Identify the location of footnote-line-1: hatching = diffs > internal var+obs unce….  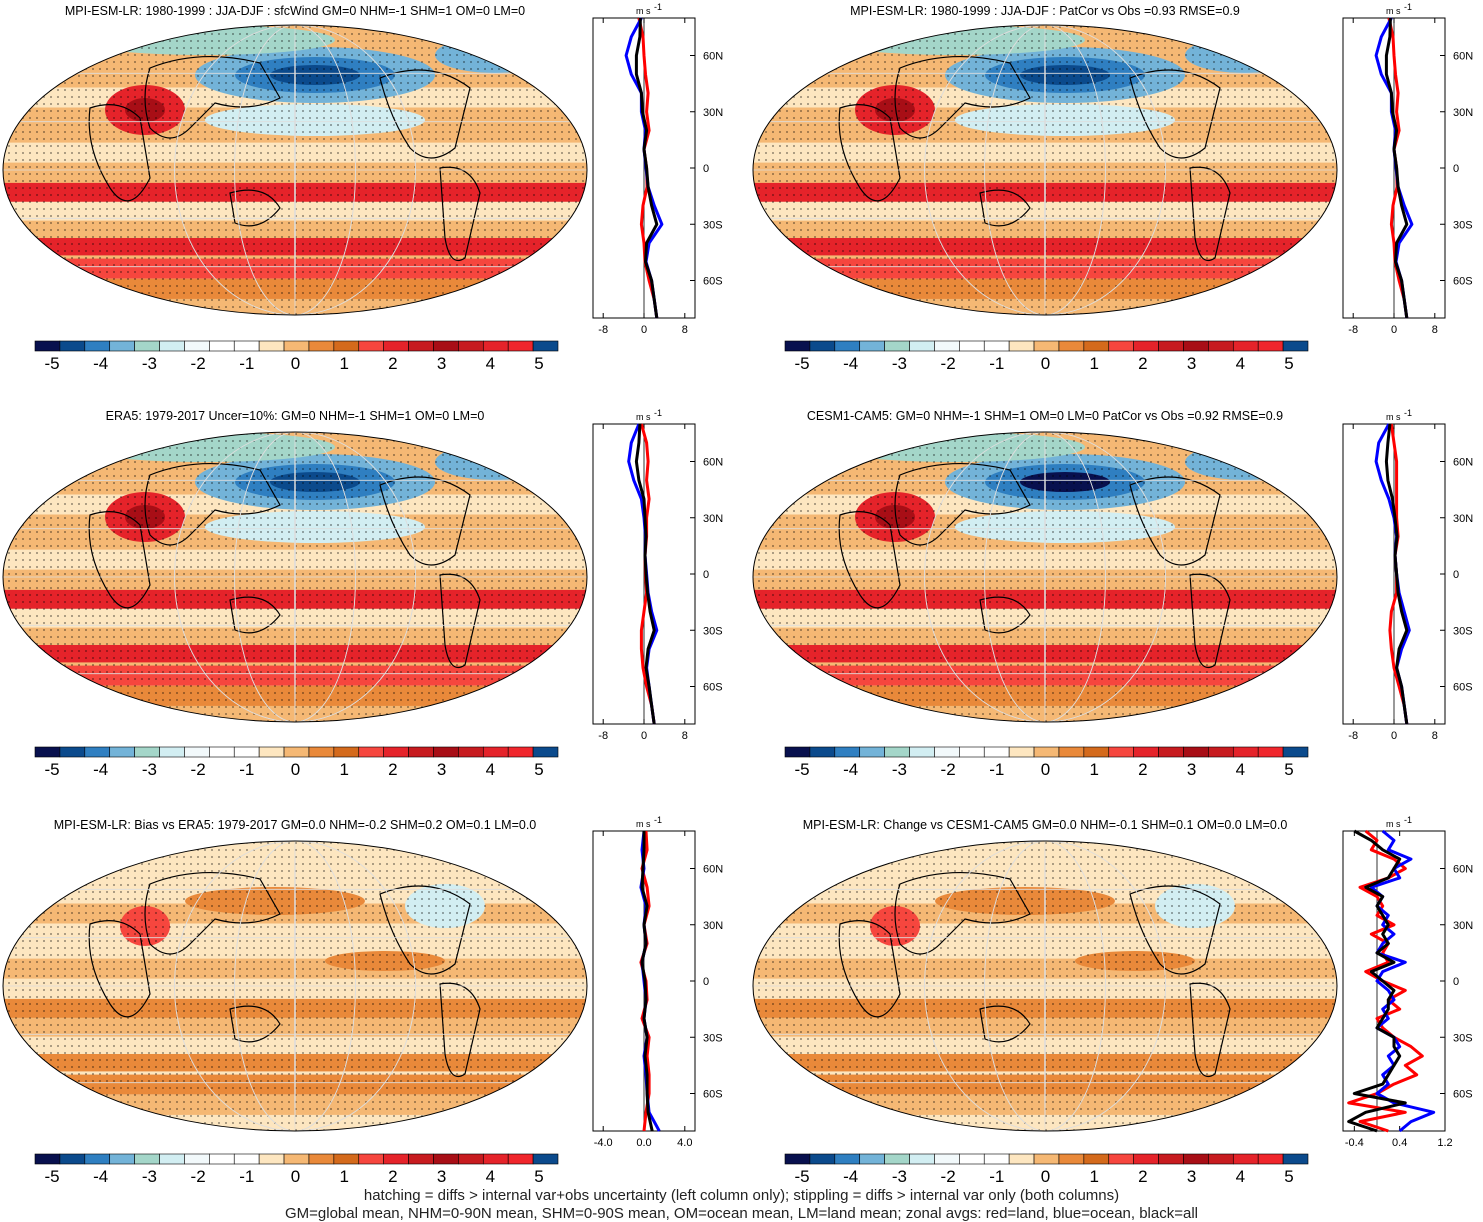
(741, 1195).